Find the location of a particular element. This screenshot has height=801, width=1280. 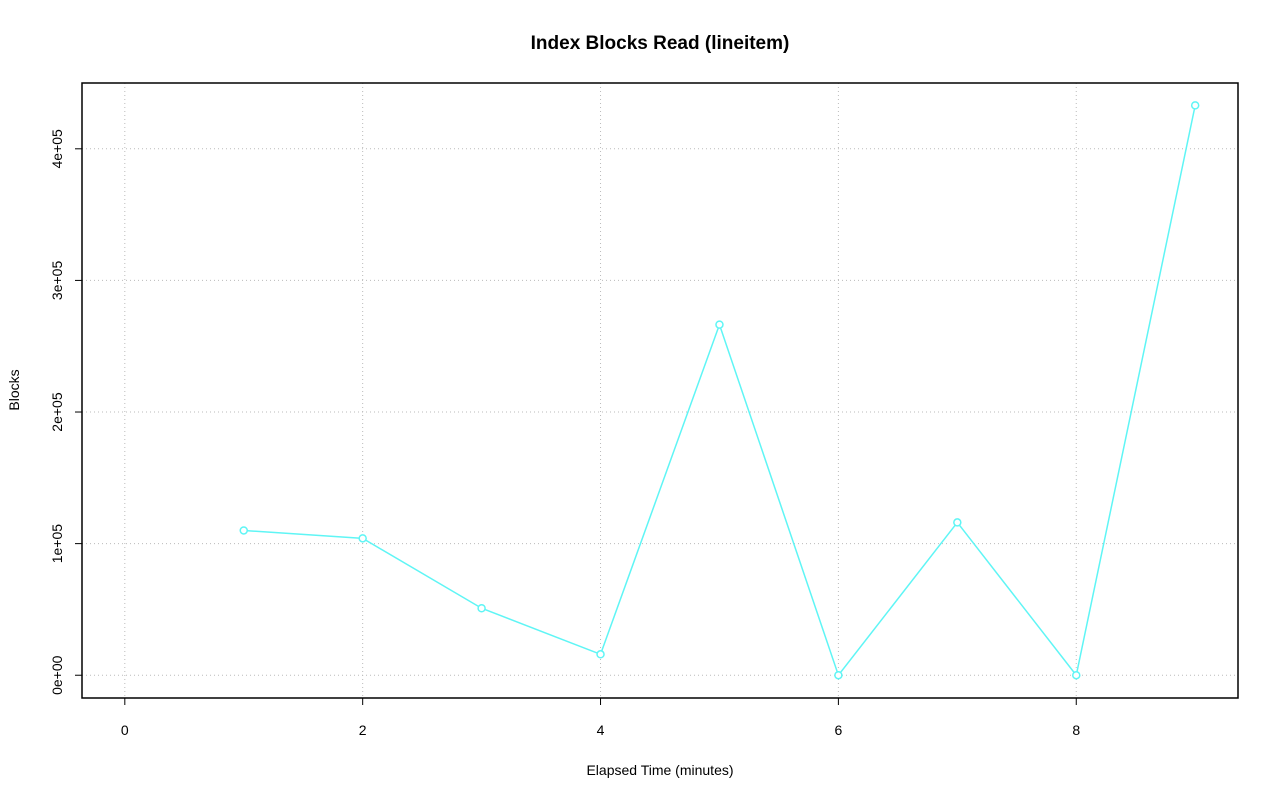

y-tick-label: 1e+05 is located at coordinates (57, 544).